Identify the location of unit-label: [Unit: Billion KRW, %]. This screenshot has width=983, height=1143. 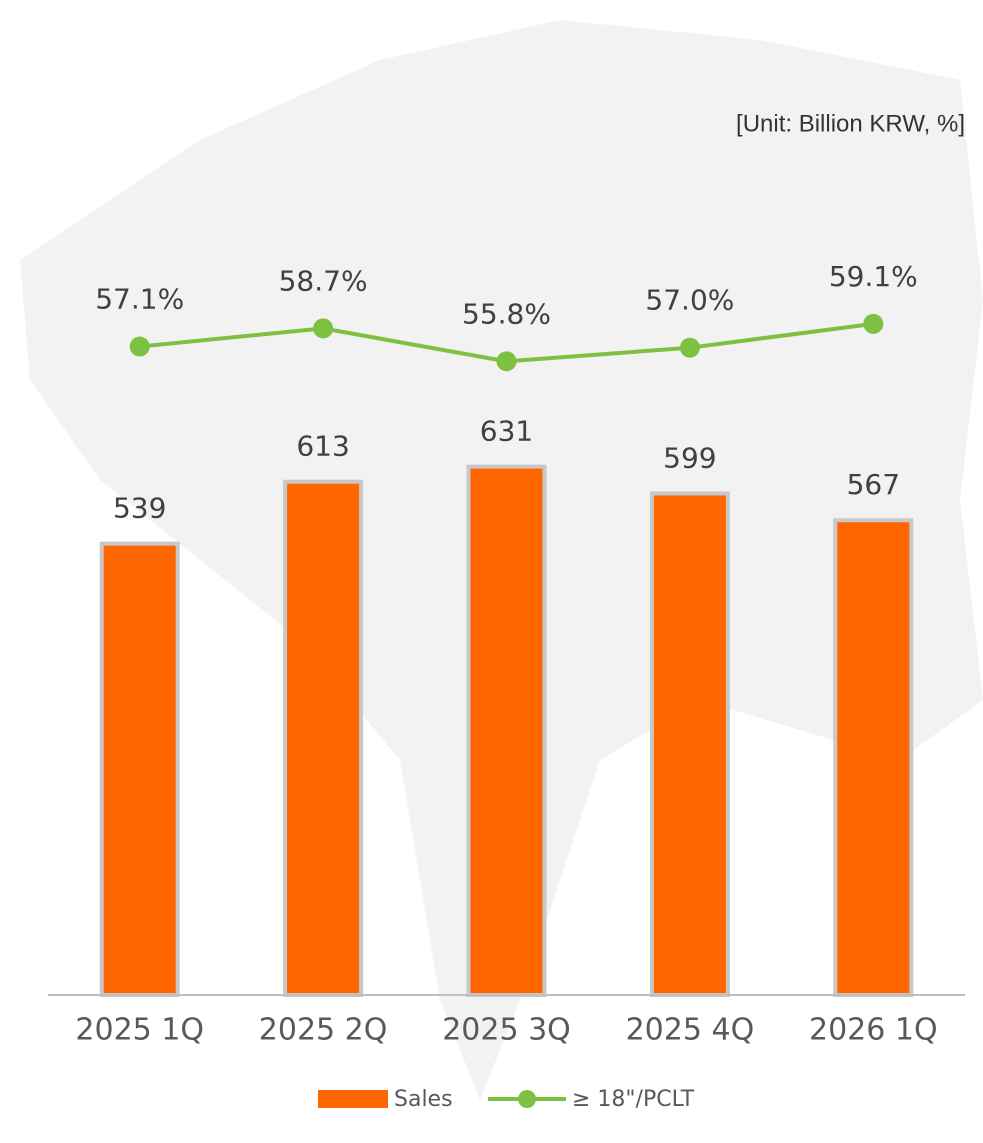
(850, 123).